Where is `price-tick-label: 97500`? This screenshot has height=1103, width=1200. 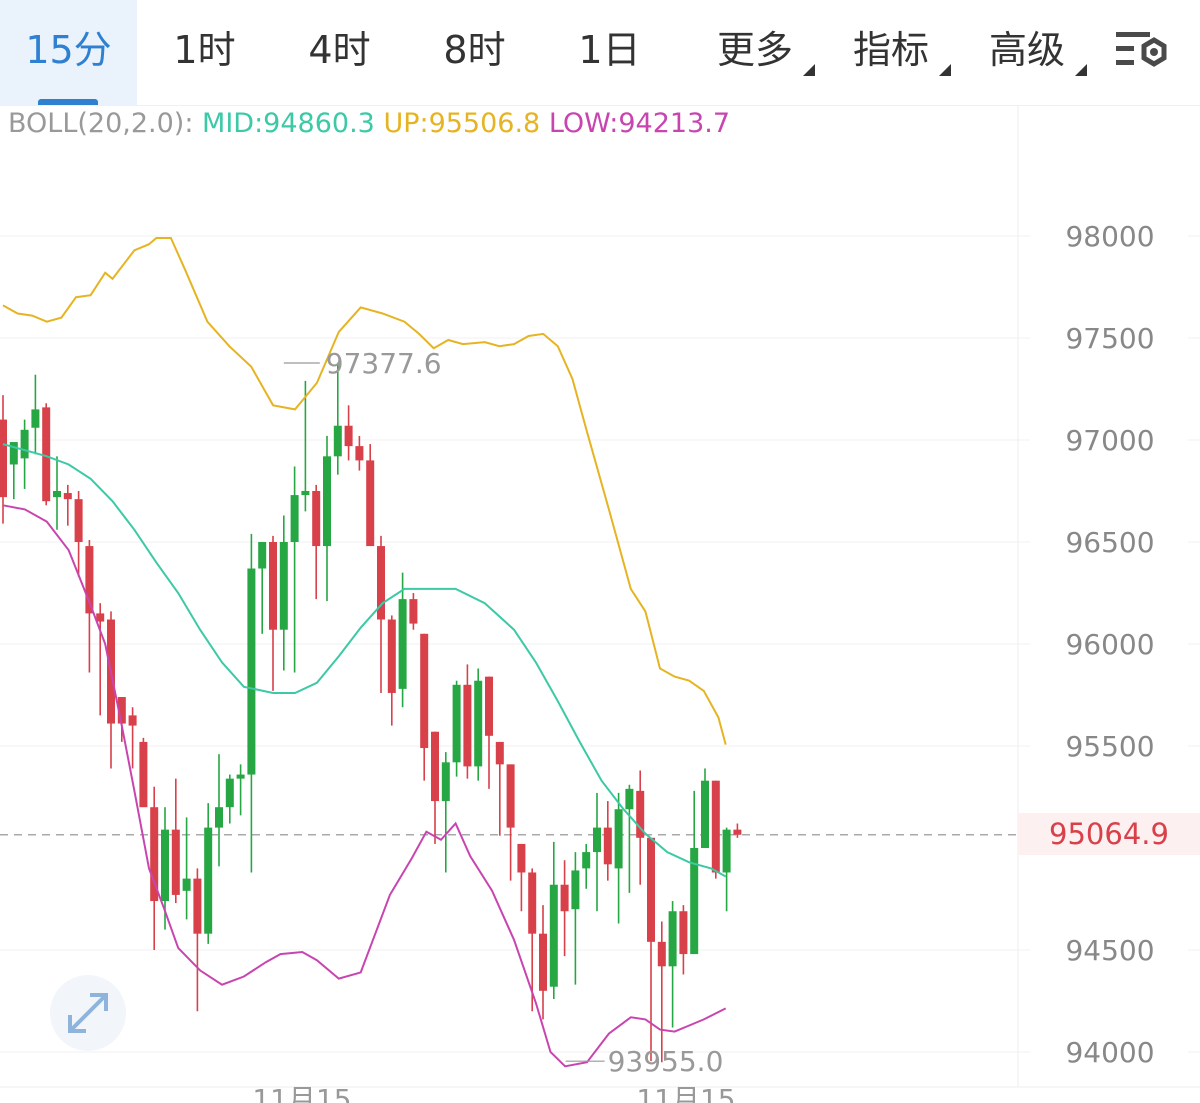
price-tick-label: 97500 is located at coordinates (1109, 338).